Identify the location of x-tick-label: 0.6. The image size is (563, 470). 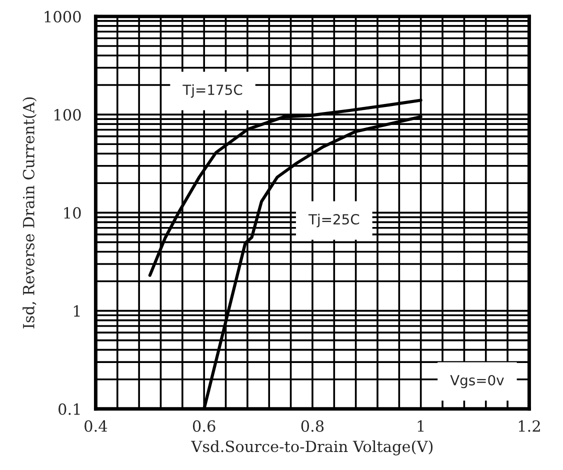
(204, 426).